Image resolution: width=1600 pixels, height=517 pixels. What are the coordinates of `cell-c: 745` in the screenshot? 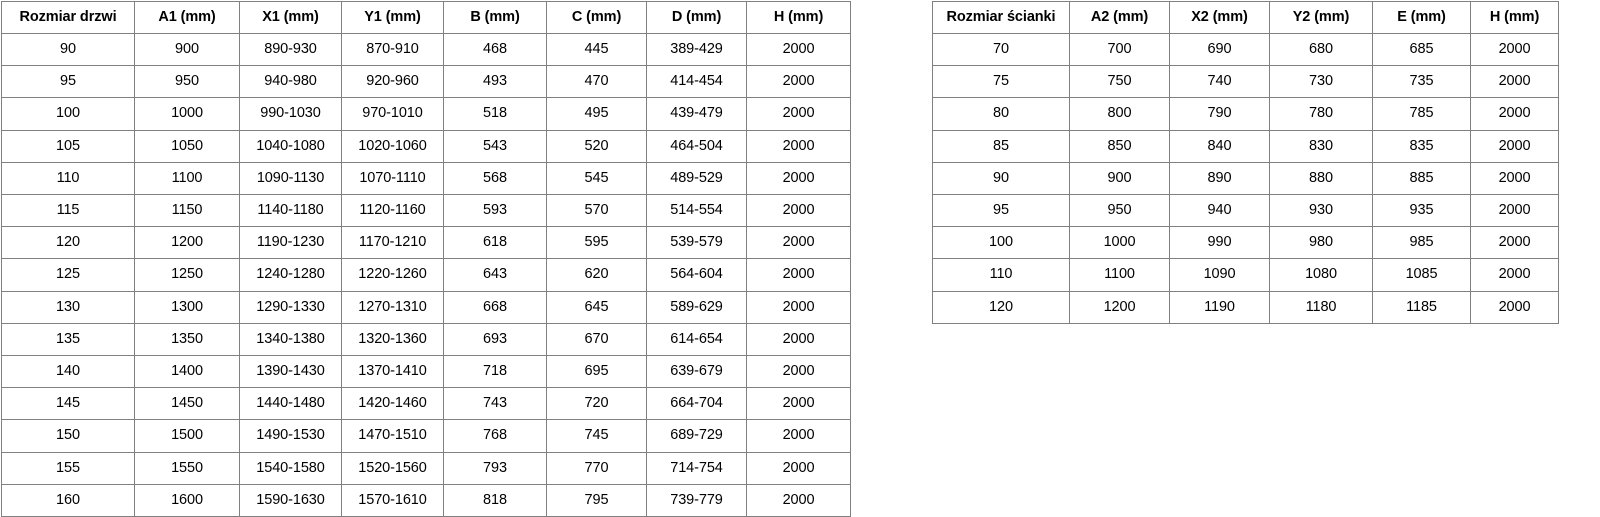 It's located at (596, 436).